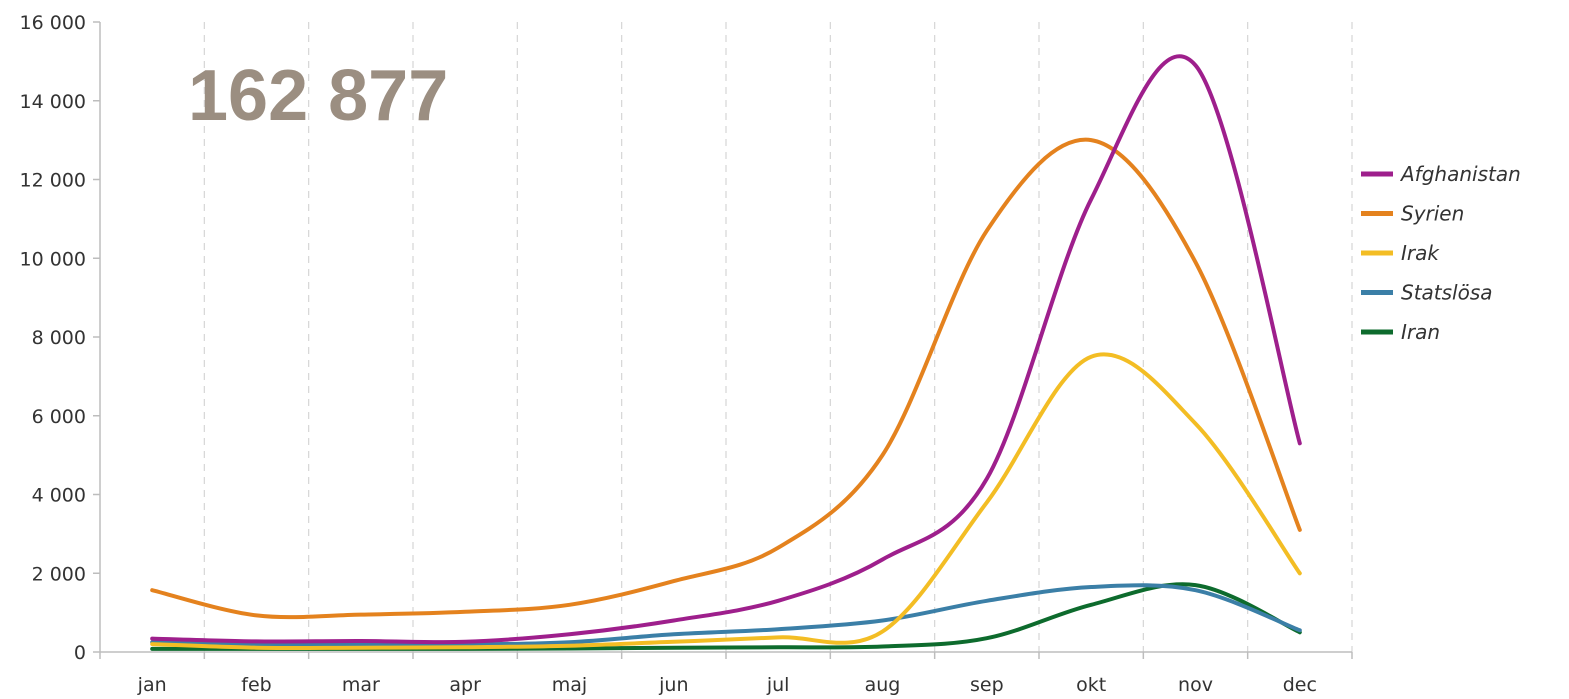 This screenshot has width=1569, height=699. What do you see at coordinates (569, 685) in the screenshot?
I see `x-tick-label: maj` at bounding box center [569, 685].